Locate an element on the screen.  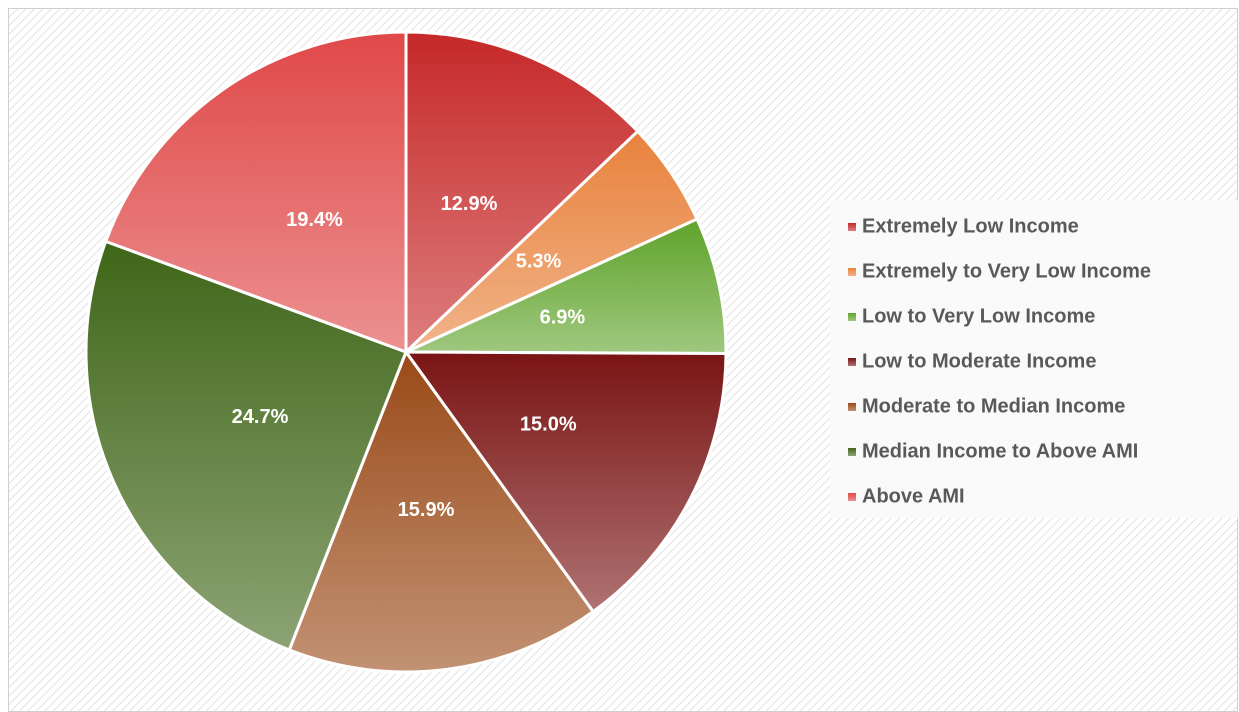
data-label: 12.9% is located at coordinates (469, 204).